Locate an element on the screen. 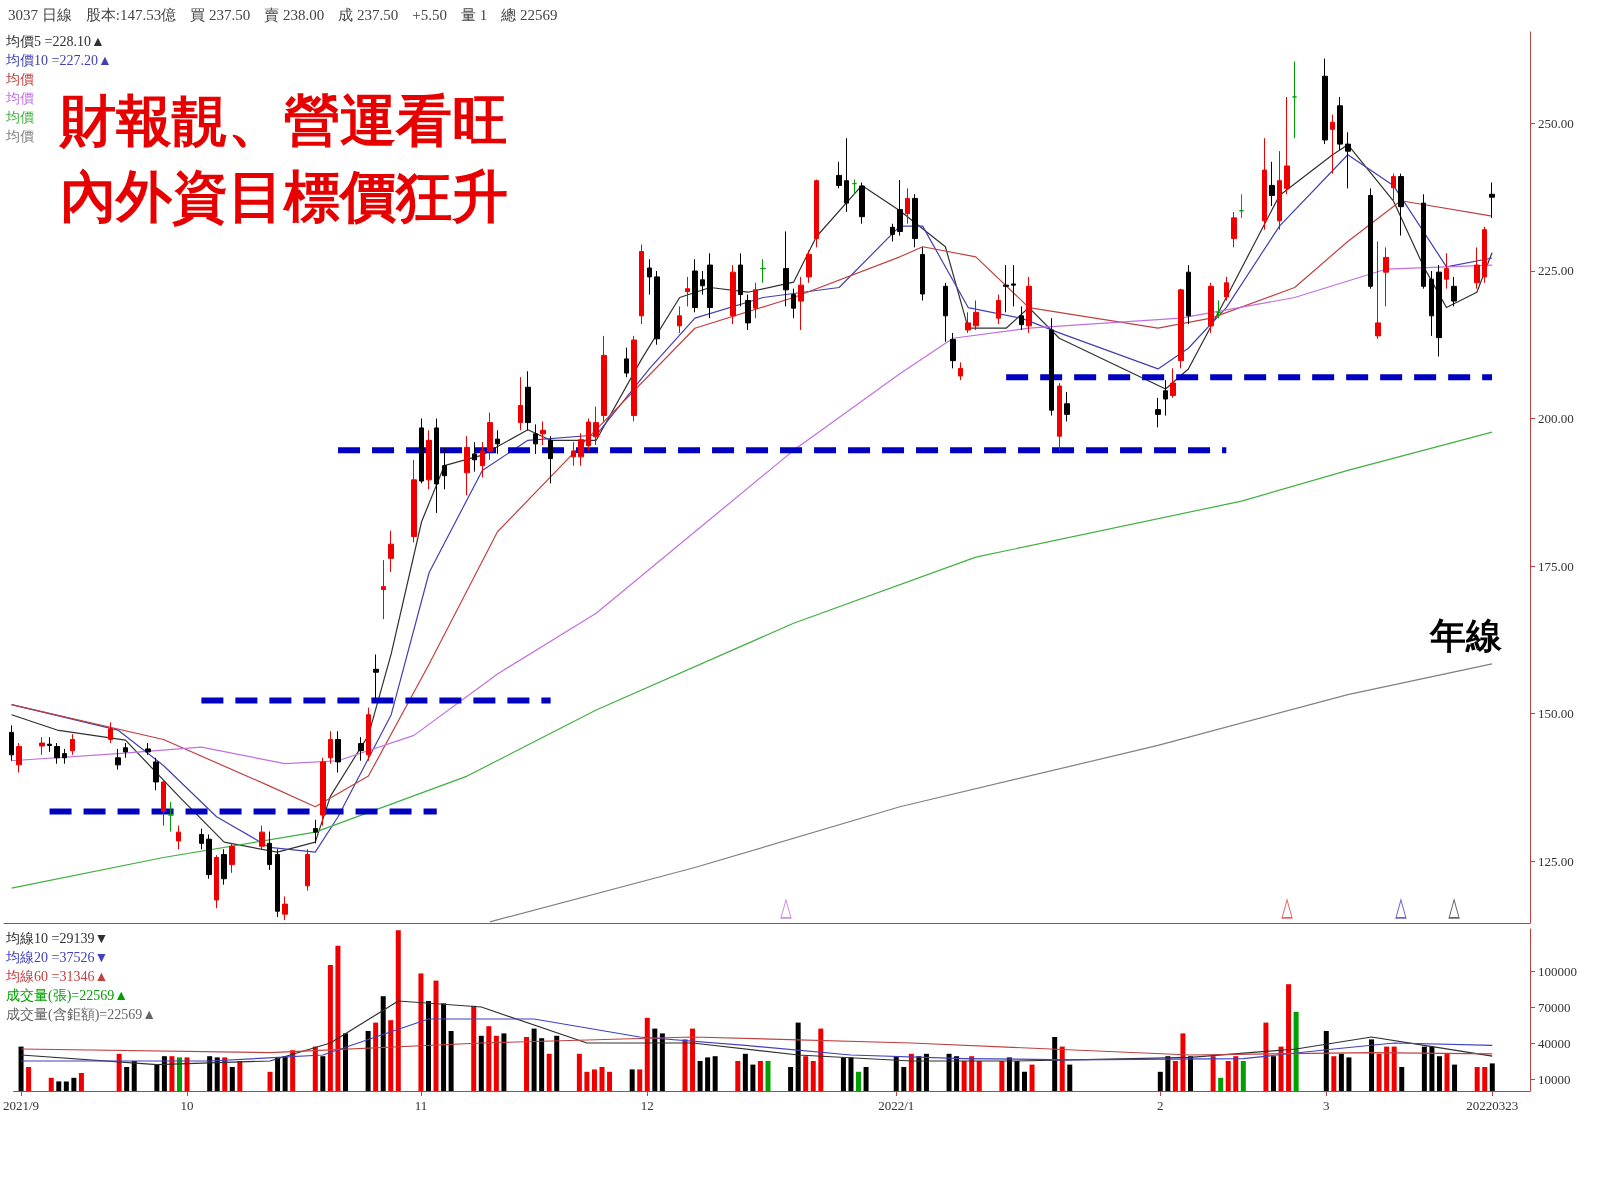 The height and width of the screenshot is (1200, 1600). text: 財報靚、營運看旺 is located at coordinates (283, 120).